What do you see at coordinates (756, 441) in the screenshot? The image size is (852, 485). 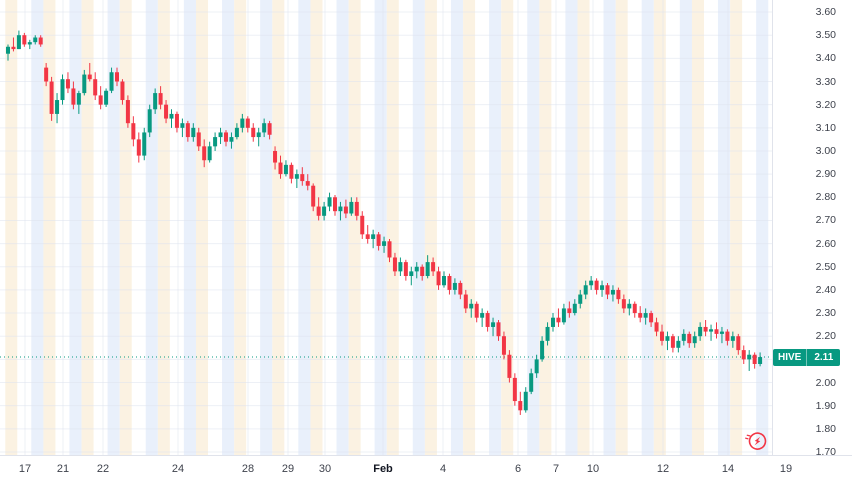 I see `flash-icon` at bounding box center [756, 441].